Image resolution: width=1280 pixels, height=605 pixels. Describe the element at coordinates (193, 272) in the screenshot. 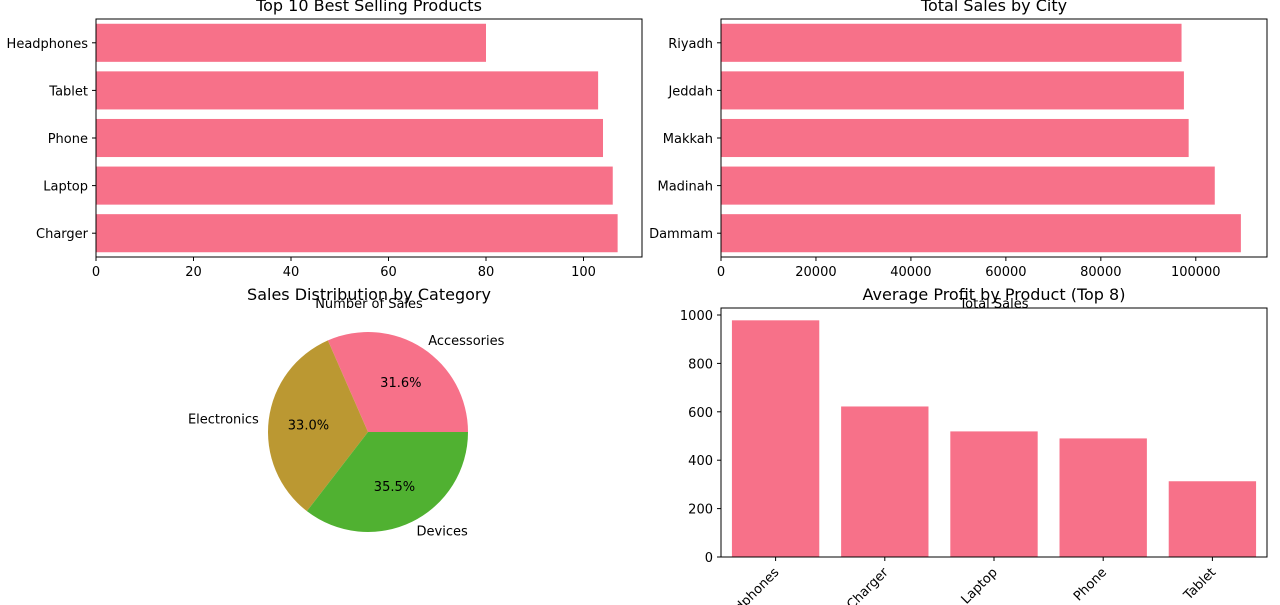

I see `x-tick-label: 20` at that location.